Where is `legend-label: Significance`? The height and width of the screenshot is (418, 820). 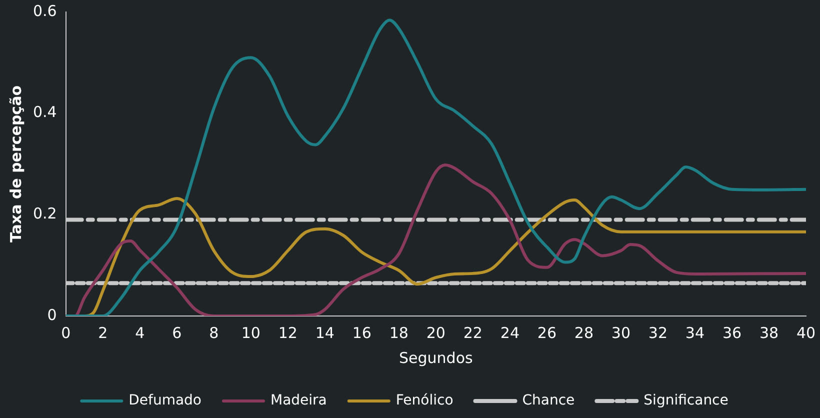
legend-label: Significance is located at coordinates (686, 400).